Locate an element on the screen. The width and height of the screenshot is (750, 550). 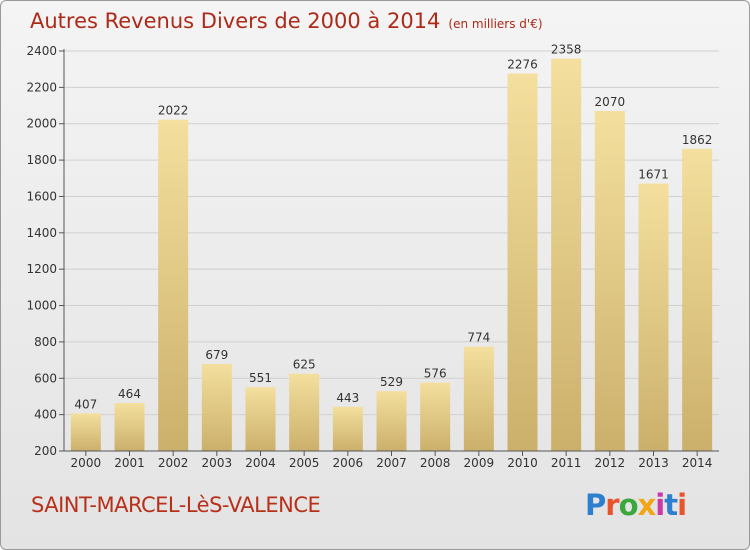
x-tick-label: 2010 is located at coordinates (522, 463).